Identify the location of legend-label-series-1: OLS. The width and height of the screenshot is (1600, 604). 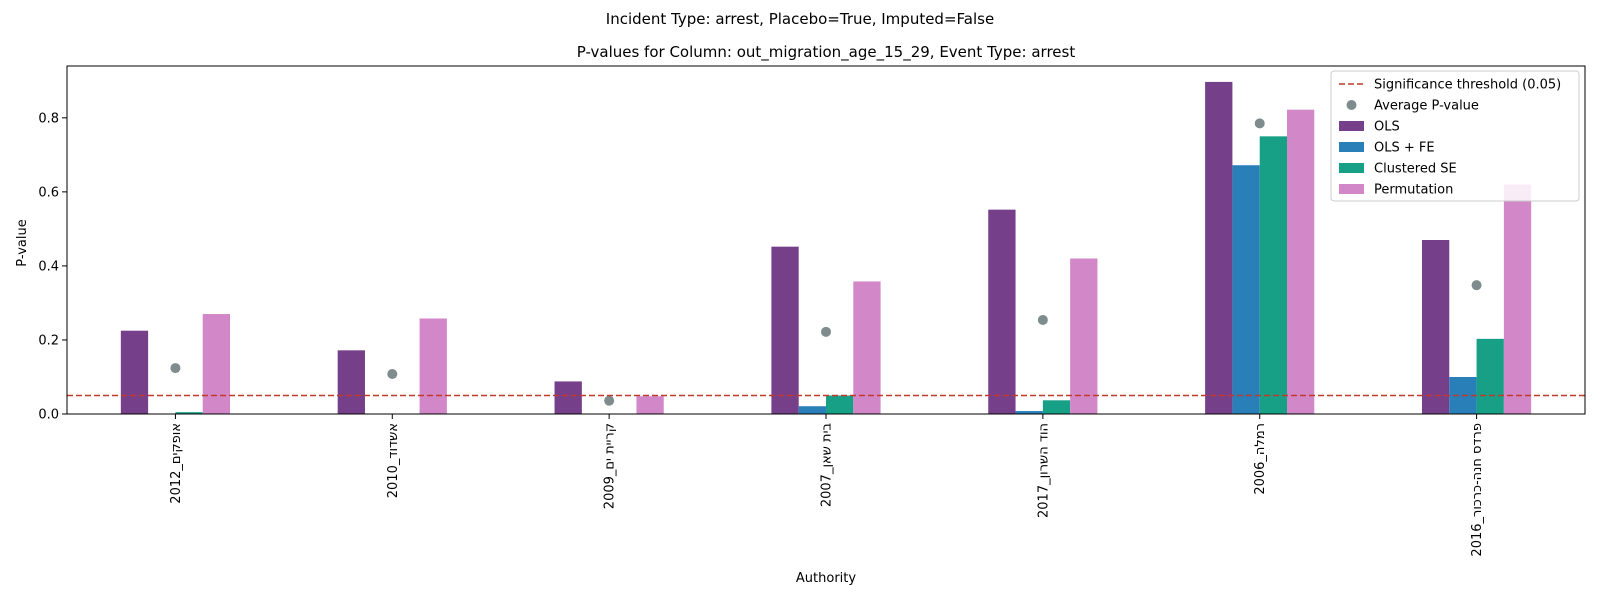
(1387, 127).